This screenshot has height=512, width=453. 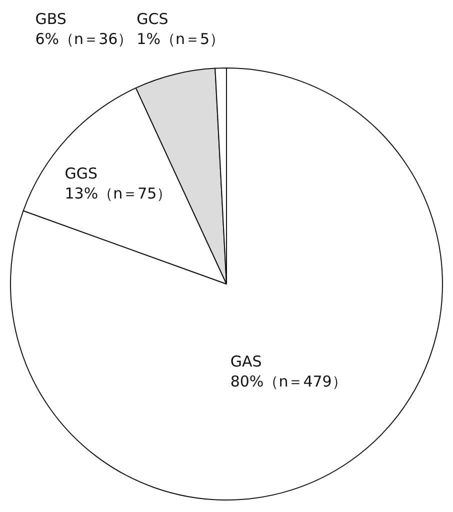 I want to click on data-label: 6%（n＝36）, so click(x=84, y=39).